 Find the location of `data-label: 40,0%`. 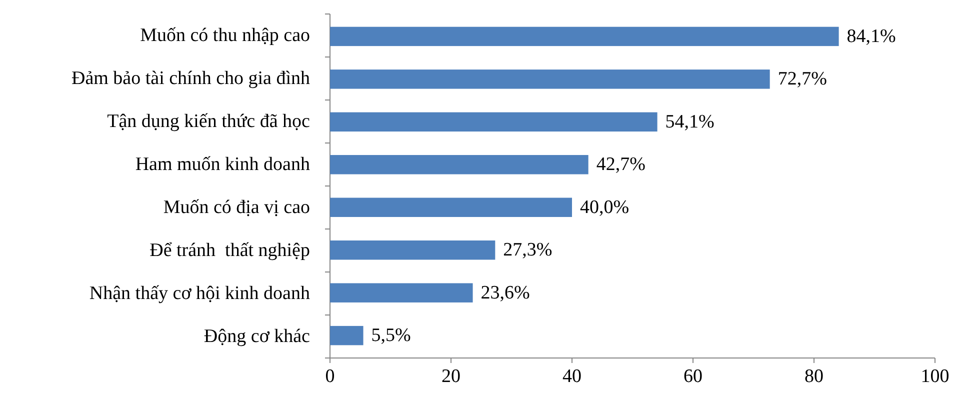

data-label: 40,0% is located at coordinates (605, 207).